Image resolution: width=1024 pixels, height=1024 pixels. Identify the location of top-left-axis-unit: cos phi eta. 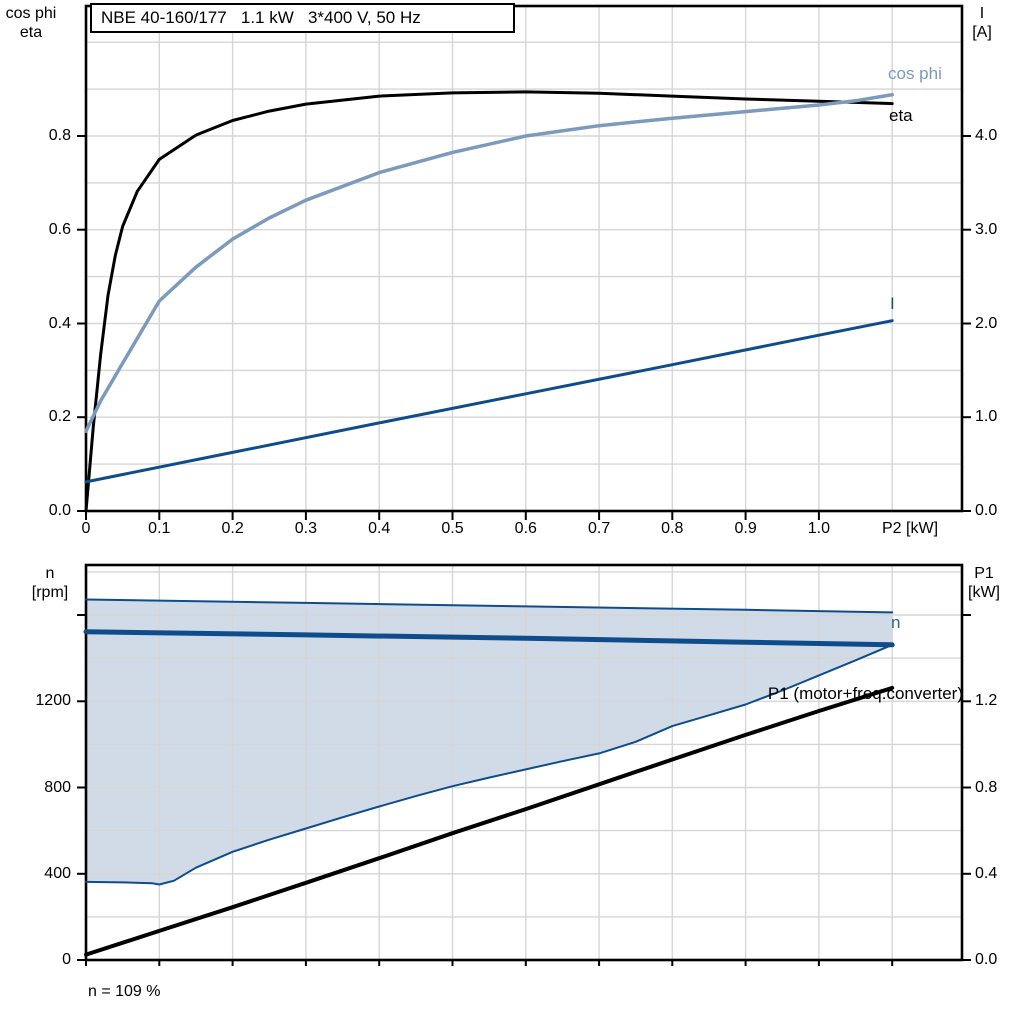
(31, 23).